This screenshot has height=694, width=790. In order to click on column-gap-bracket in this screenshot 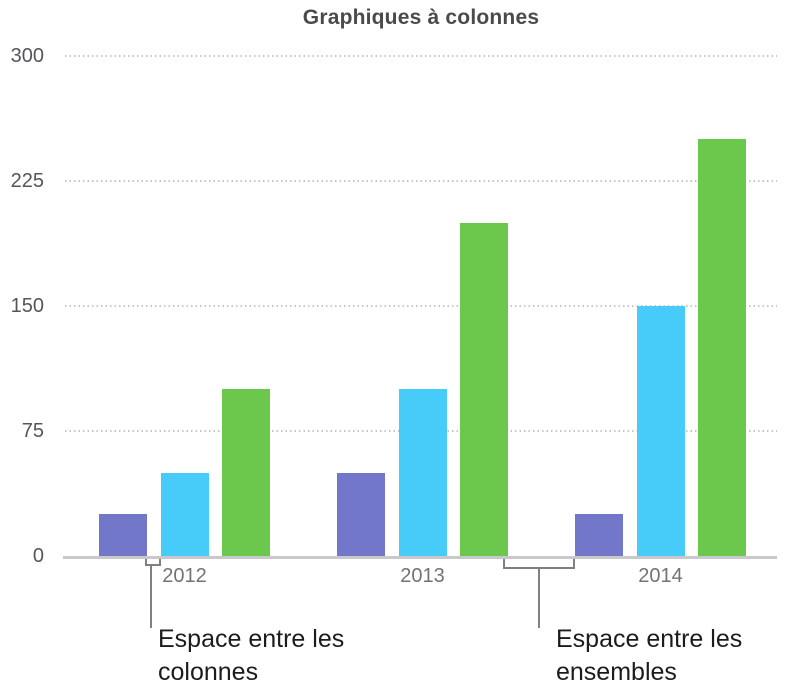, I will do `click(153, 561)`.